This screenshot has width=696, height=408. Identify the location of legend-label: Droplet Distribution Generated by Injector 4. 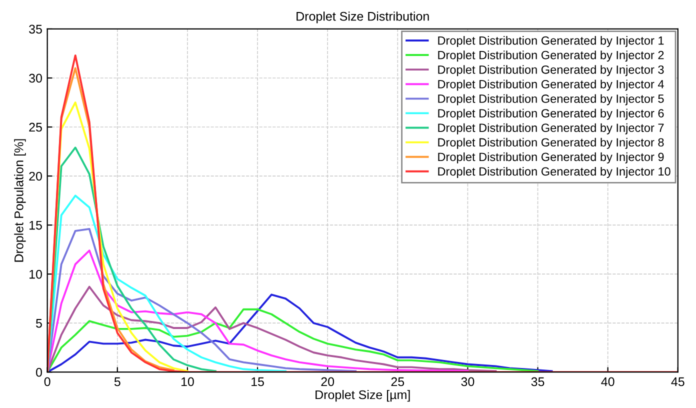
(551, 85).